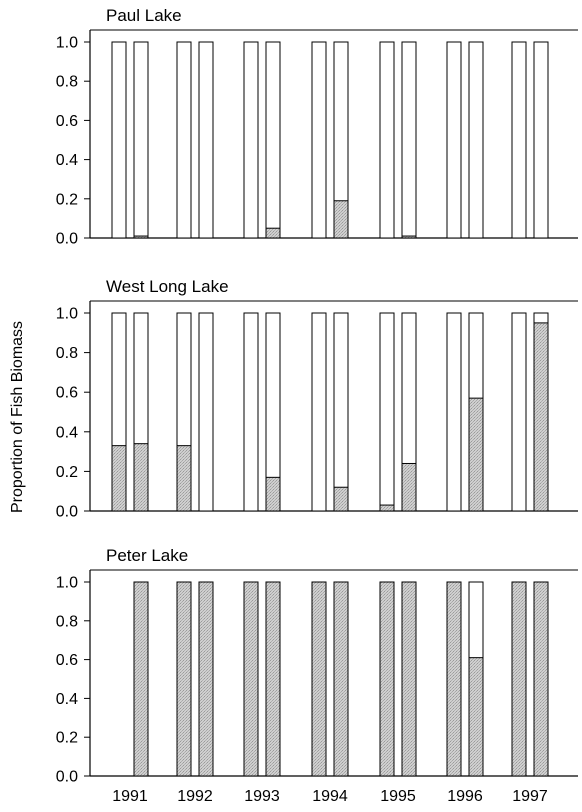 This screenshot has width=582, height=812. I want to click on x-tick-label: 1995, so click(398, 796).